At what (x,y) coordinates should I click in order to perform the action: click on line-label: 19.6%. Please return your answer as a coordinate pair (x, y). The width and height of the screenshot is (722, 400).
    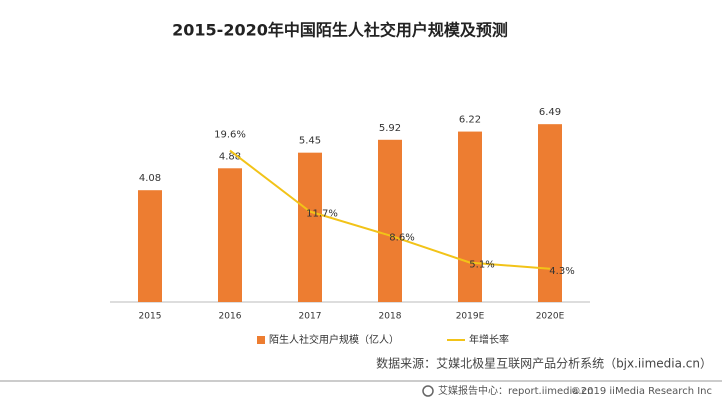
    Looking at the image, I should click on (230, 135).